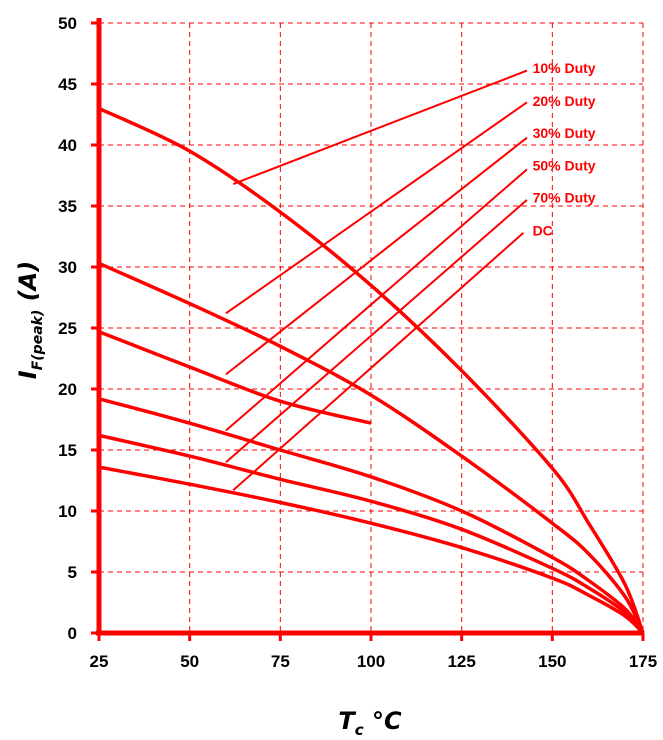  I want to click on y-tick-label-30: 30, so click(67, 267).